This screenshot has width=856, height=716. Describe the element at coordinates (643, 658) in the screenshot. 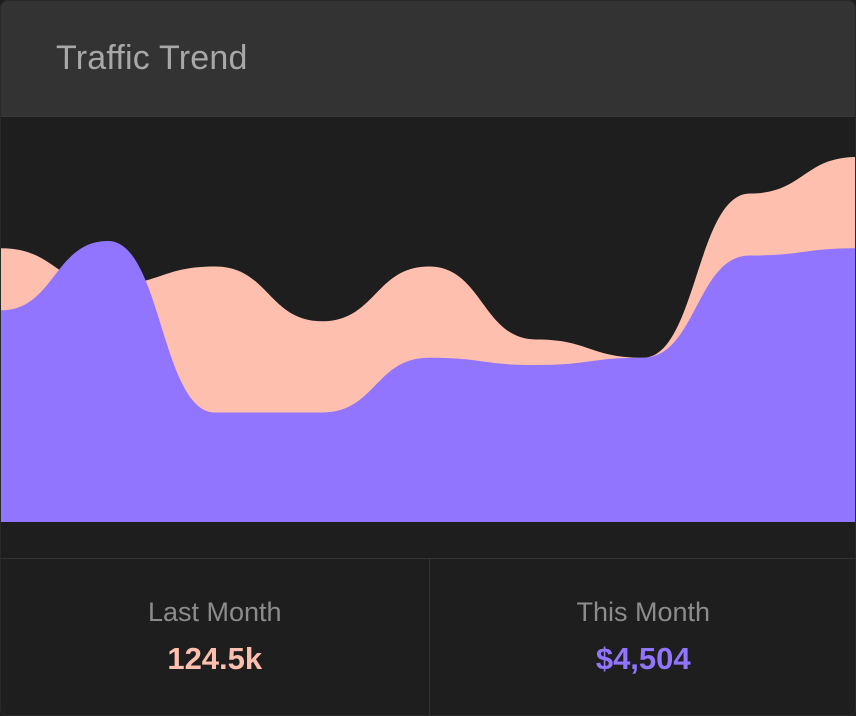

I see `stat-this-month-value: $4,504` at that location.